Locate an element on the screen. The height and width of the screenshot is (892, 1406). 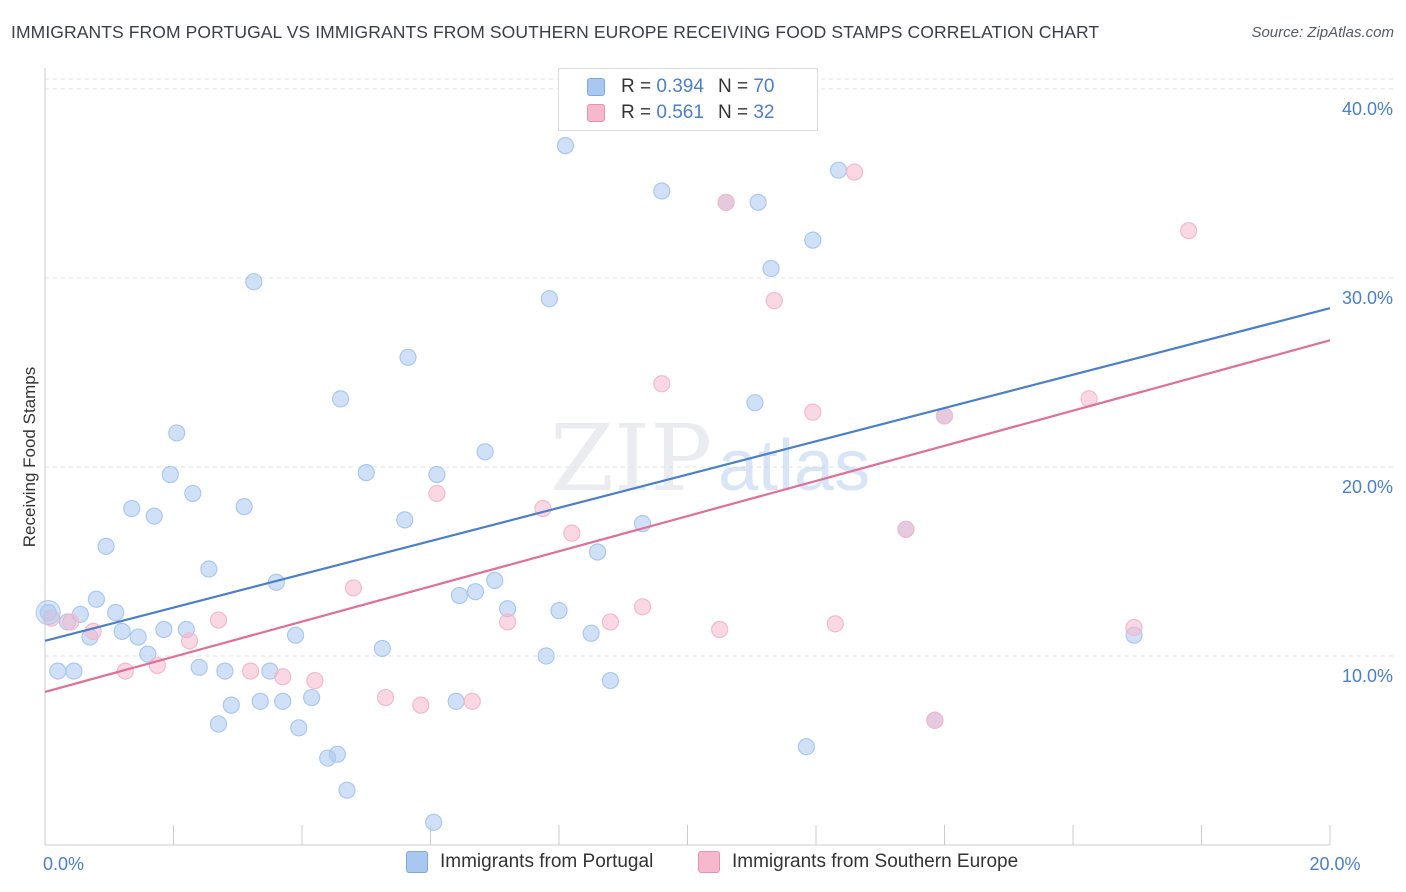
legend: R = 0.394 N = 70 R = 0.561 N = 32 is located at coordinates (688, 99).